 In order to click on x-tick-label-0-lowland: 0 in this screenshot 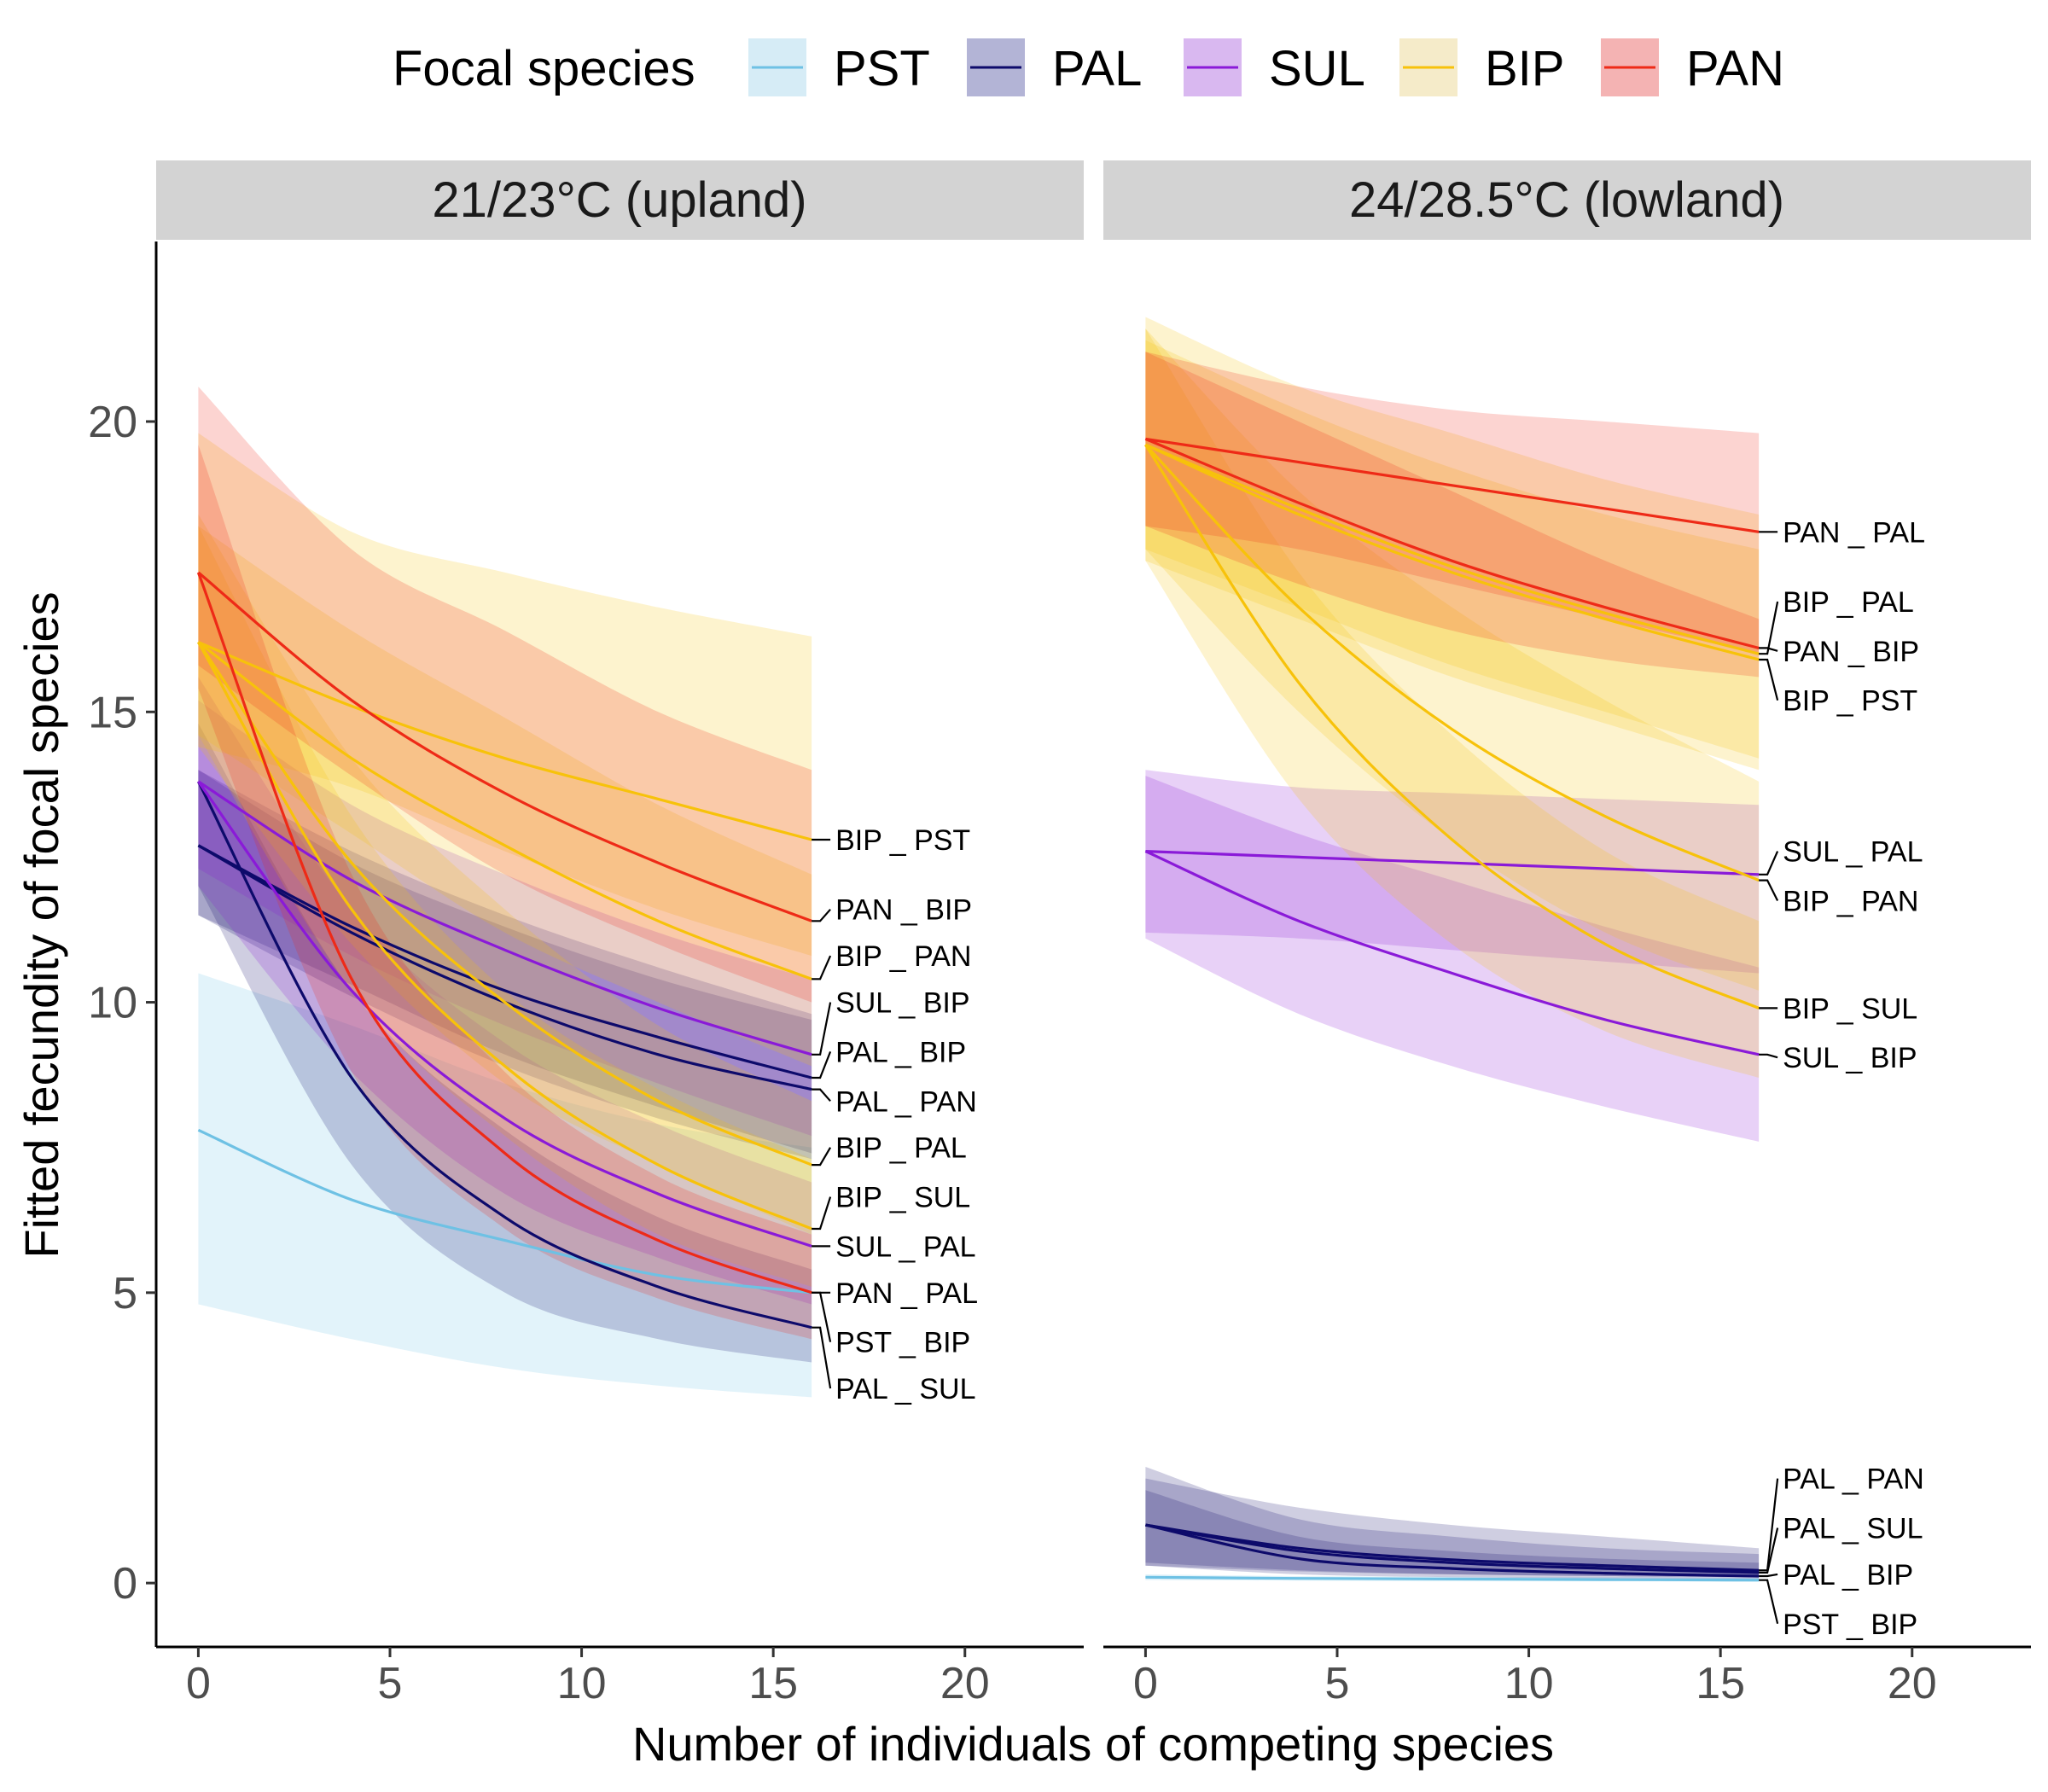, I will do `click(1145, 1683)`.